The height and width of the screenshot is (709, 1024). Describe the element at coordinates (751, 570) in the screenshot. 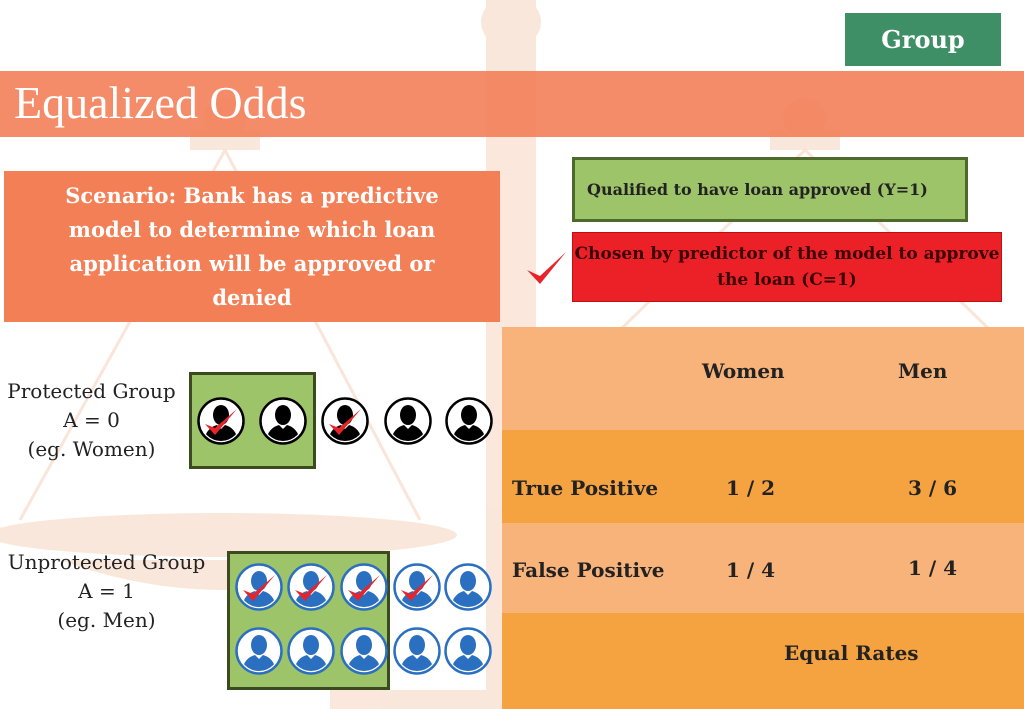

I see `women-value: 1 / 4` at that location.